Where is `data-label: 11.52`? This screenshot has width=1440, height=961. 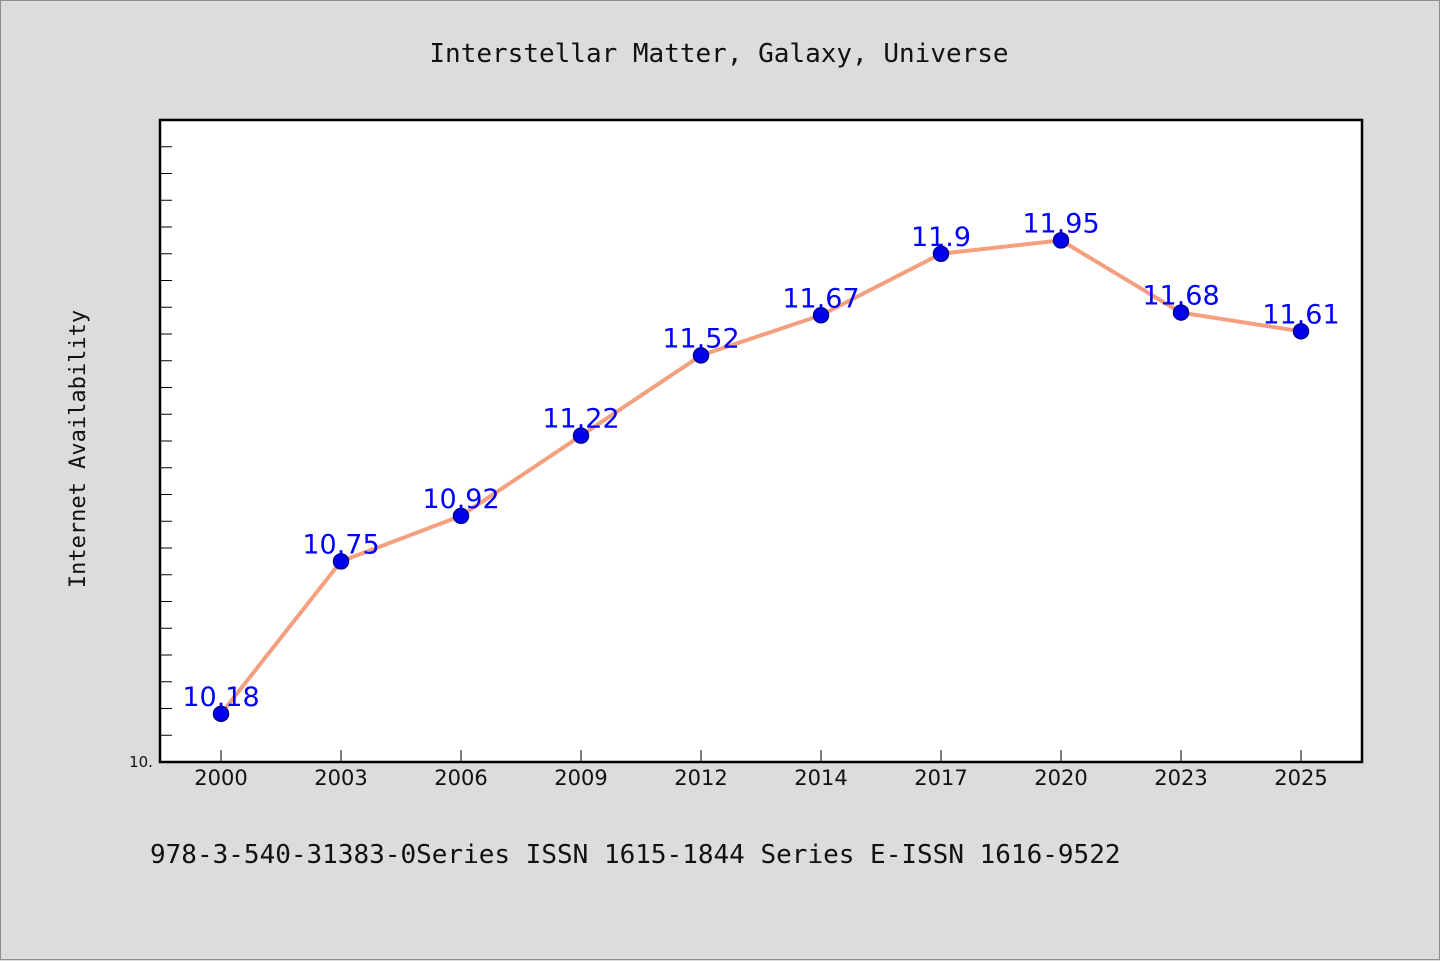
data-label: 11.52 is located at coordinates (700, 338).